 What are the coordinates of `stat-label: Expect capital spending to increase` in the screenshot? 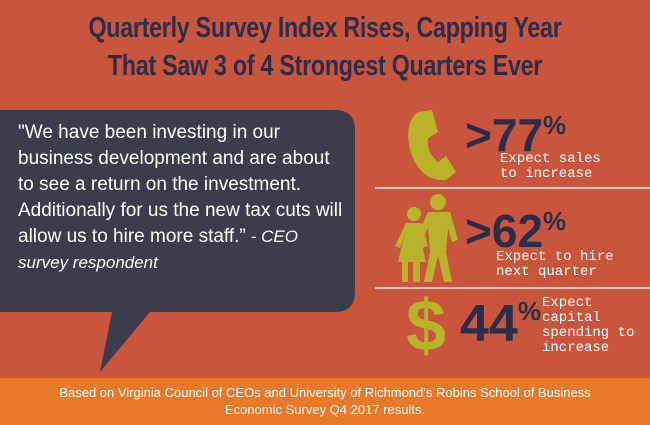 It's located at (596, 326).